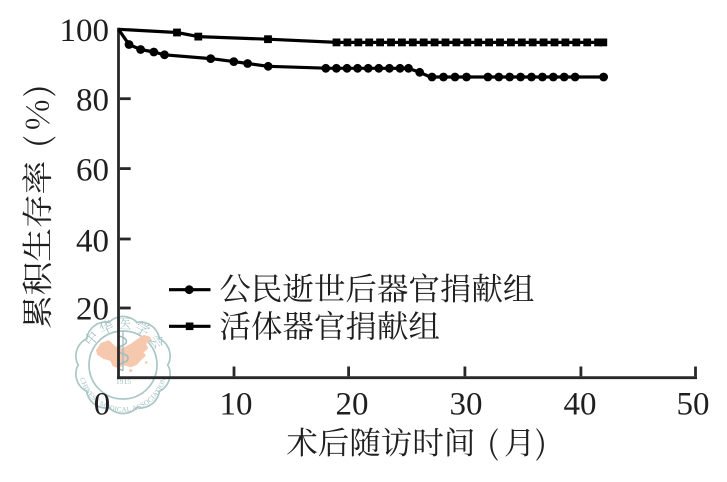 This screenshot has width=727, height=482. I want to click on svg-text: 100, so click(85, 31).